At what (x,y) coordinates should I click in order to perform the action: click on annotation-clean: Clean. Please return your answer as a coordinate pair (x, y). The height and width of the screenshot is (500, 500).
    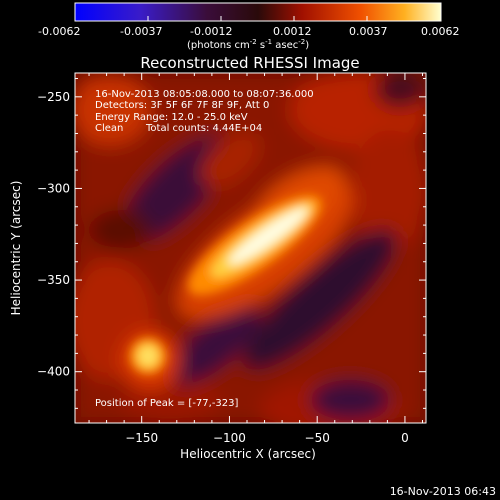
    Looking at the image, I should click on (109, 128).